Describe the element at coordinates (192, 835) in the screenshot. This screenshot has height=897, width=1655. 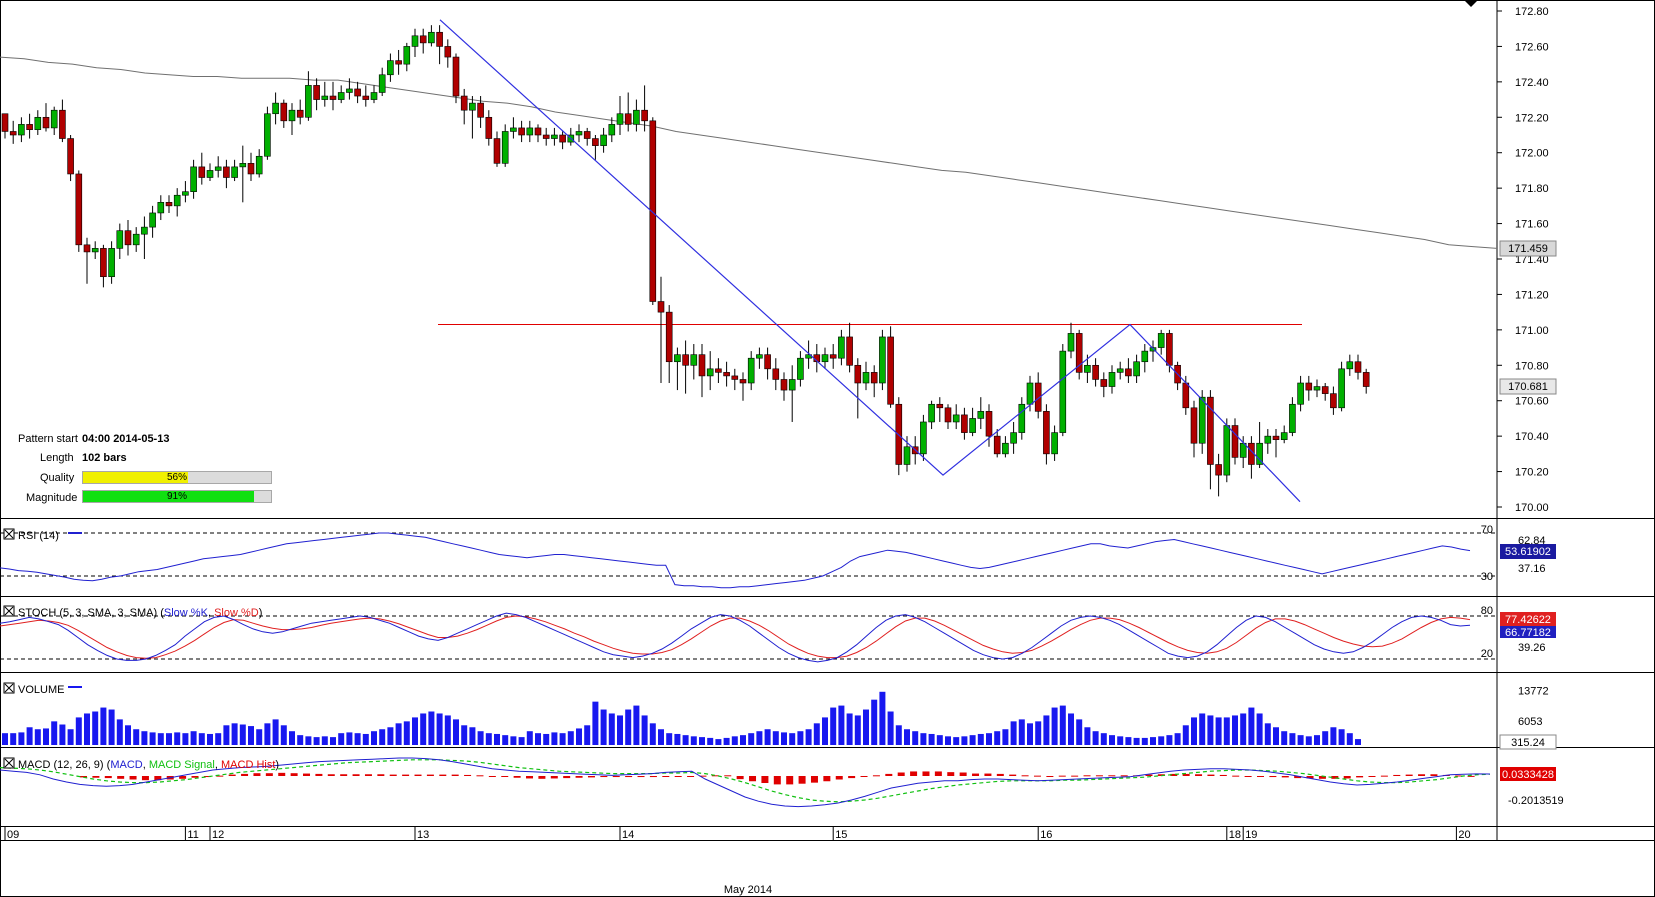
I see `date-label: 11` at that location.